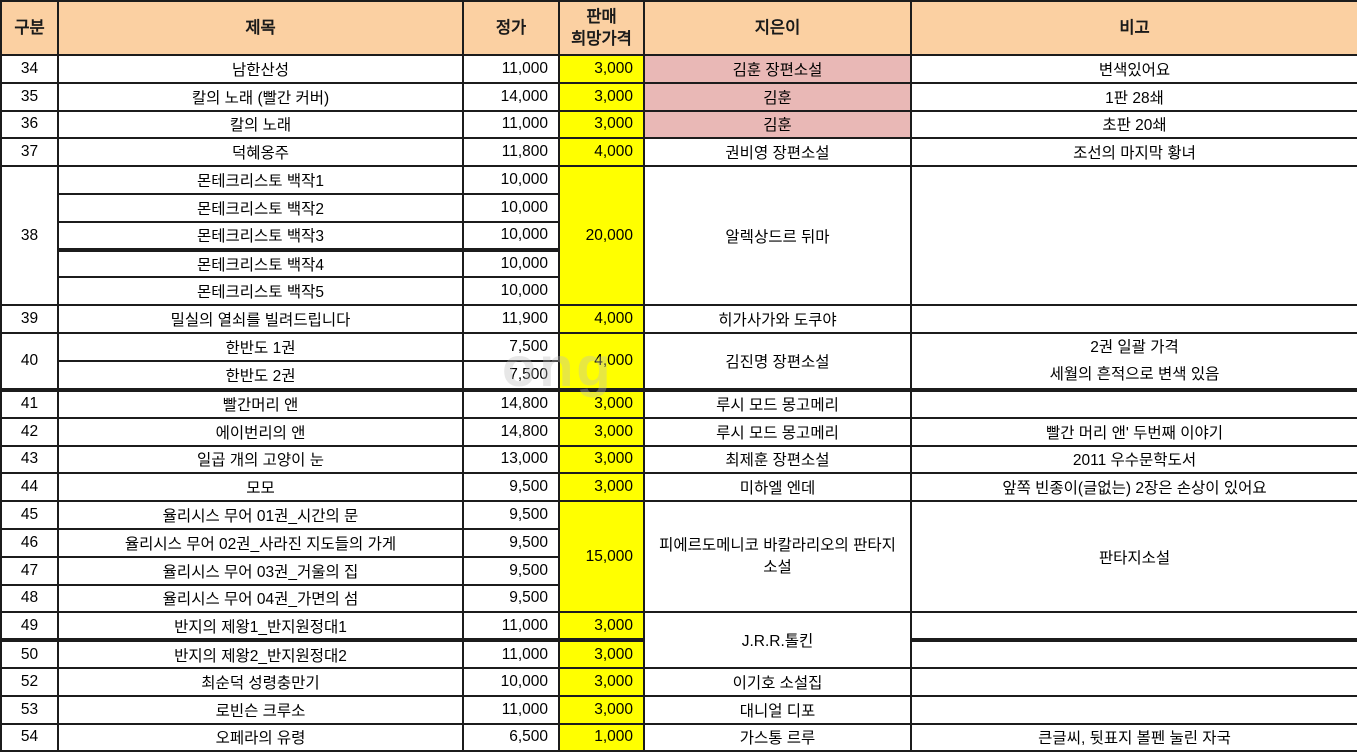  Describe the element at coordinates (260, 654) in the screenshot. I see `title-cell: 반지의 제왕2_반지원정대2` at that location.